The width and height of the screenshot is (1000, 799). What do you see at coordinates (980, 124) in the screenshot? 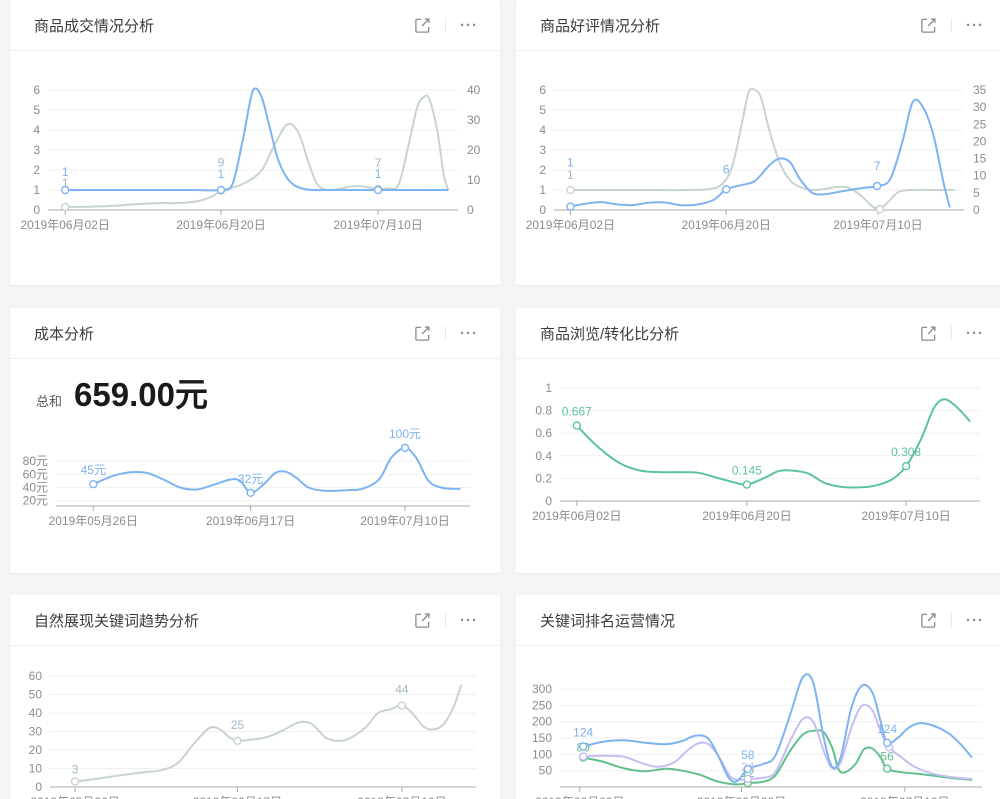
I see `svg-text: 25` at bounding box center [980, 124].